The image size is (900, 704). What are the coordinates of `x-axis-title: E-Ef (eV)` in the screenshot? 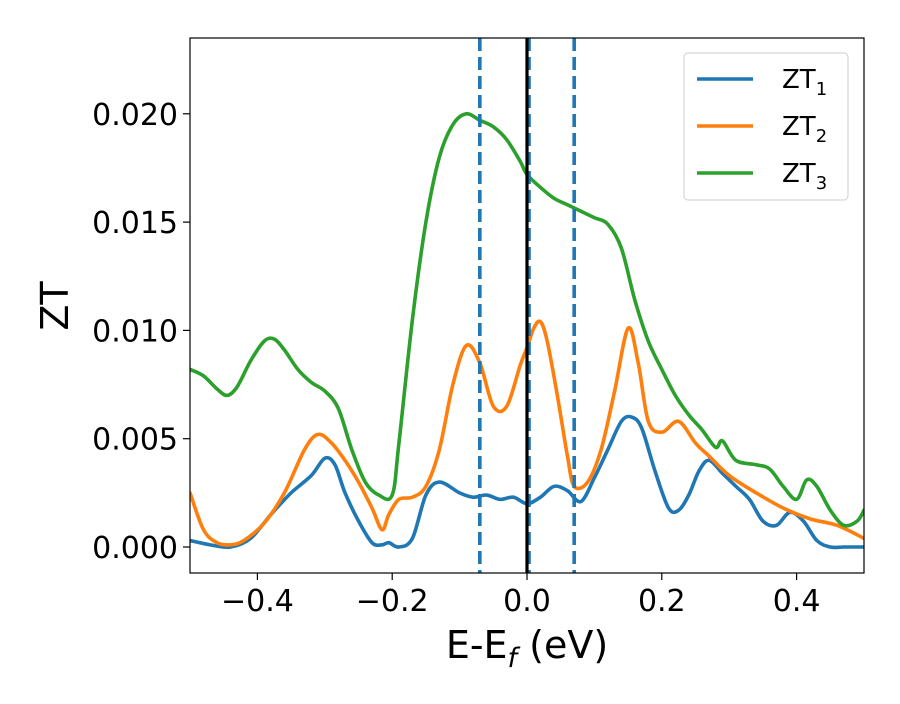 It's located at (527, 648).